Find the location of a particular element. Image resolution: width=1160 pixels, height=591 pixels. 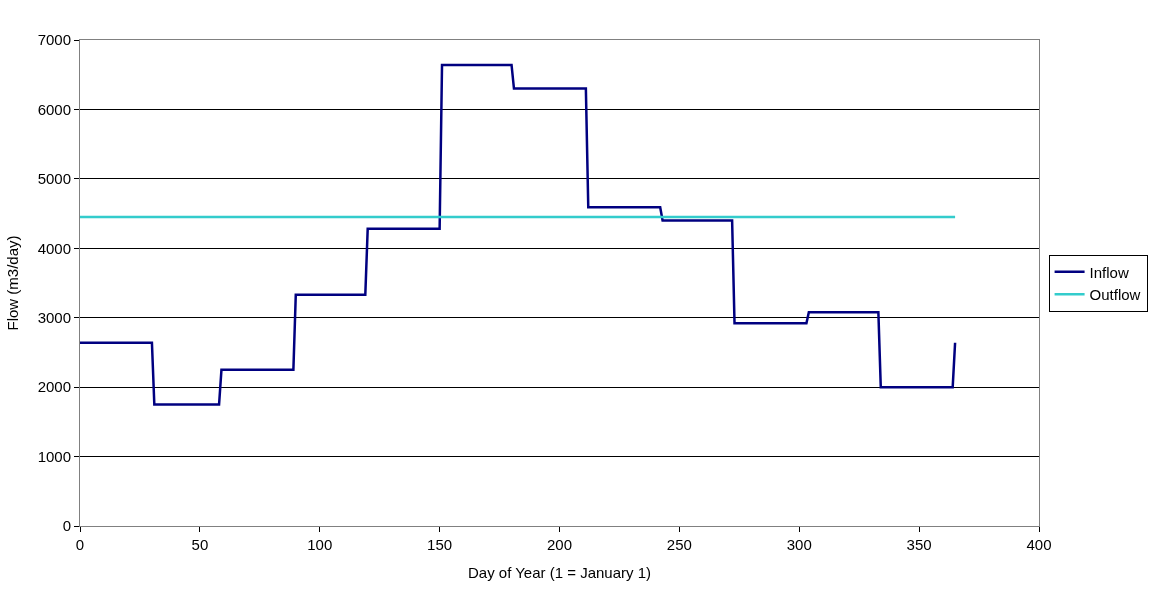

y-tick-label: 4000 is located at coordinates (54, 248).